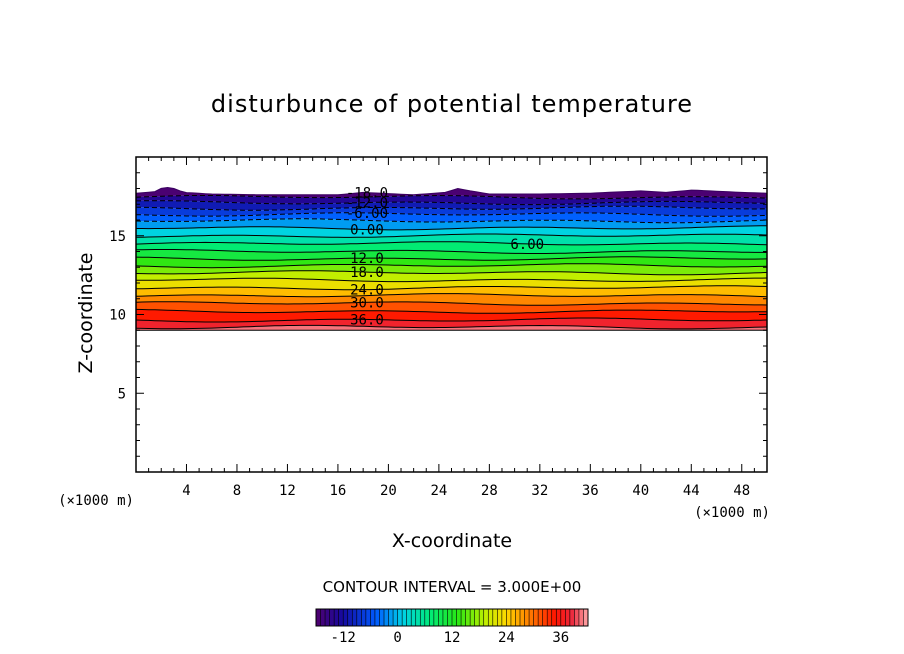  I want to click on y-tick-label: 5, so click(122, 394).